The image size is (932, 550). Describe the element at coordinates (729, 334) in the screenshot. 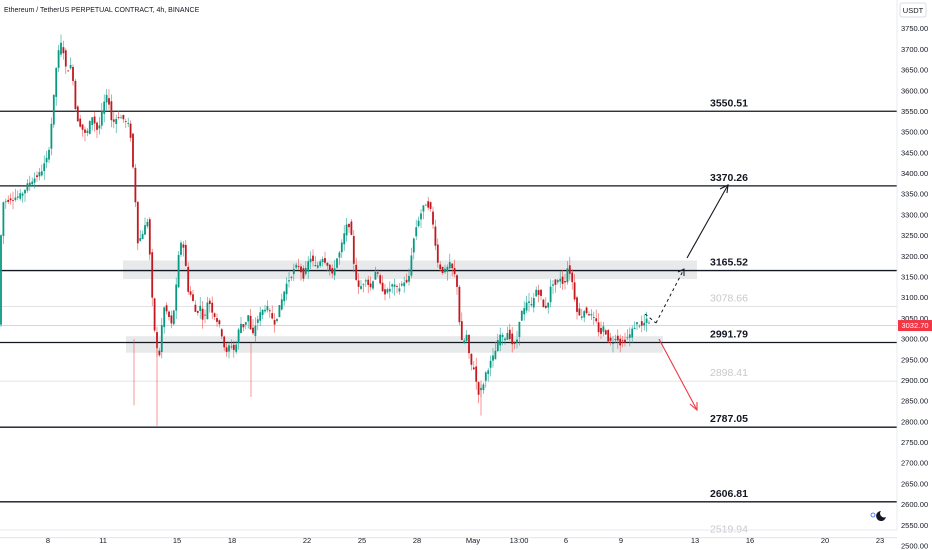

I see `level-label: 2991.79` at that location.